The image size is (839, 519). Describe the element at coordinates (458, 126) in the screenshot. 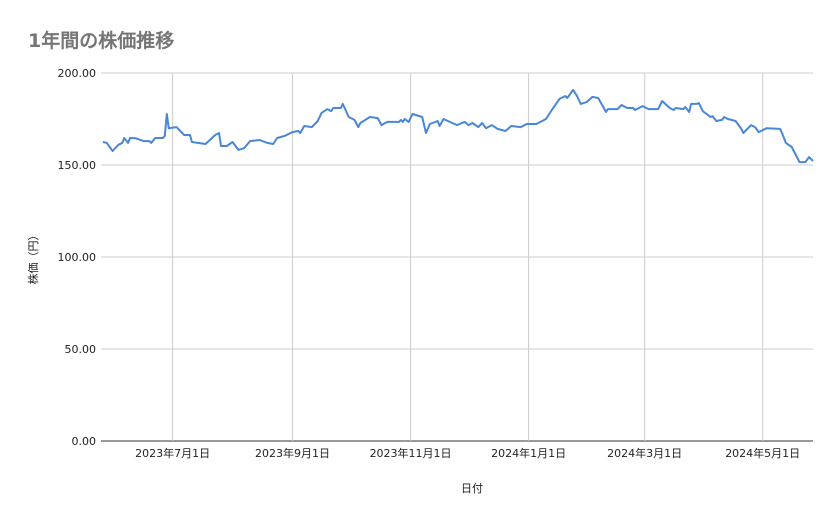

I see `price-series-line` at that location.